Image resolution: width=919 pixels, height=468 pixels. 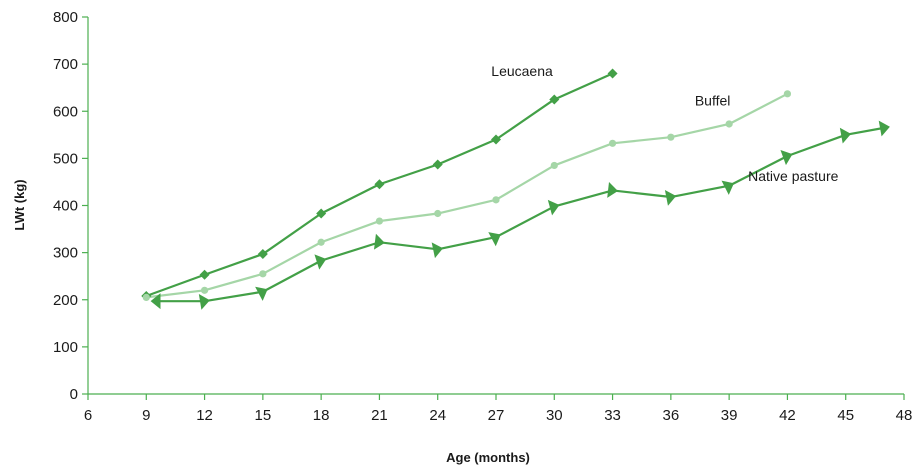 What do you see at coordinates (321, 415) in the screenshot?
I see `x-tick-label: 18` at bounding box center [321, 415].